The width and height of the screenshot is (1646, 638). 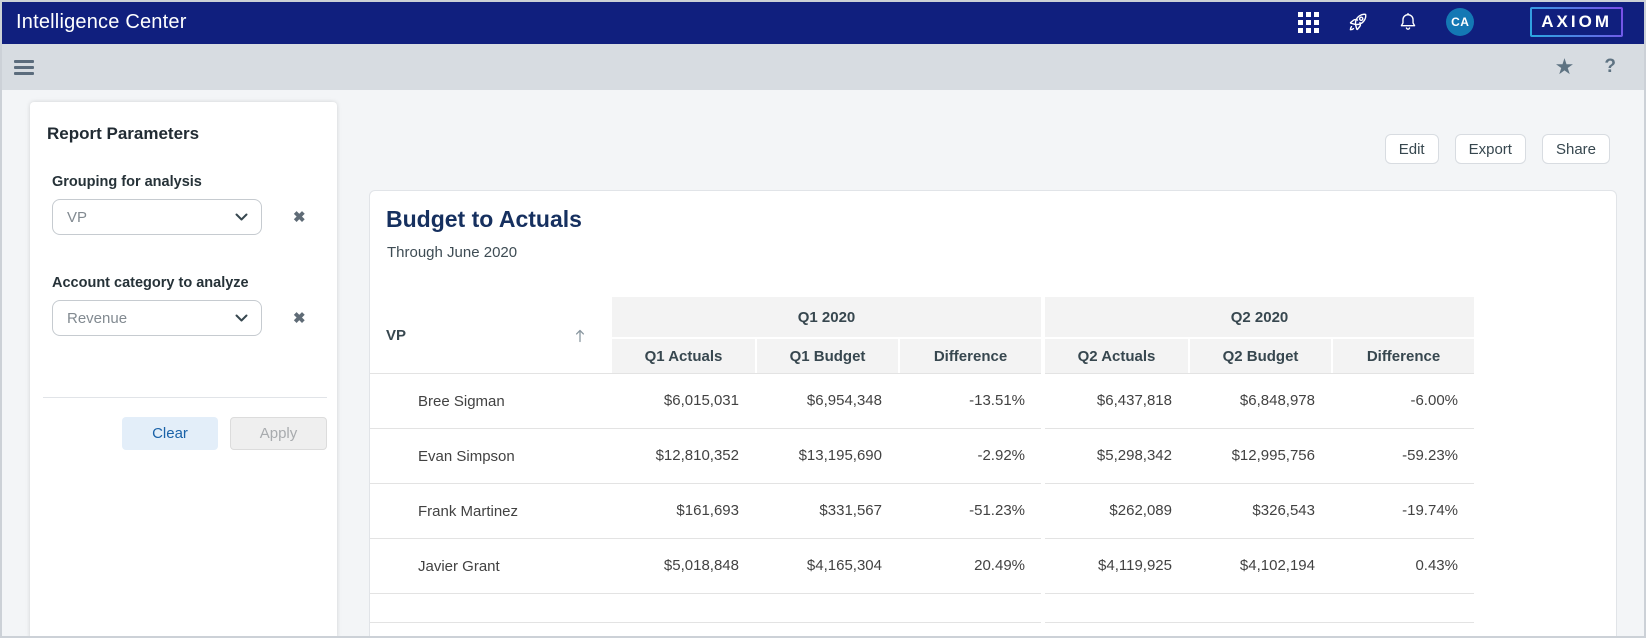 I want to click on param-grouping: Grouping for analysis VP ✖, so click(x=194, y=204).